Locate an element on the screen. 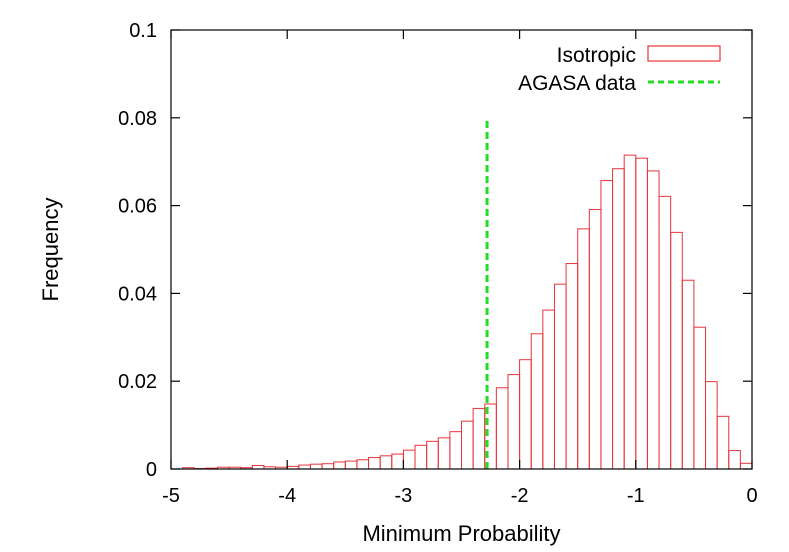 Image resolution: width=789 pixels, height=552 pixels. x-tick-label: -1 is located at coordinates (636, 496).